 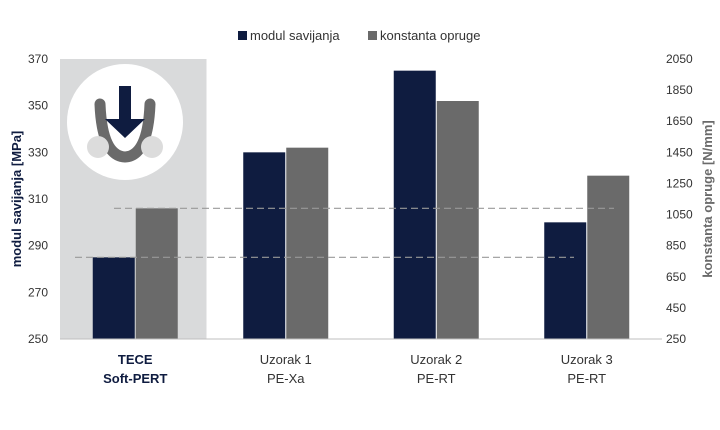 What do you see at coordinates (679, 90) in the screenshot?
I see `right-tick-label: 1850` at bounding box center [679, 90].